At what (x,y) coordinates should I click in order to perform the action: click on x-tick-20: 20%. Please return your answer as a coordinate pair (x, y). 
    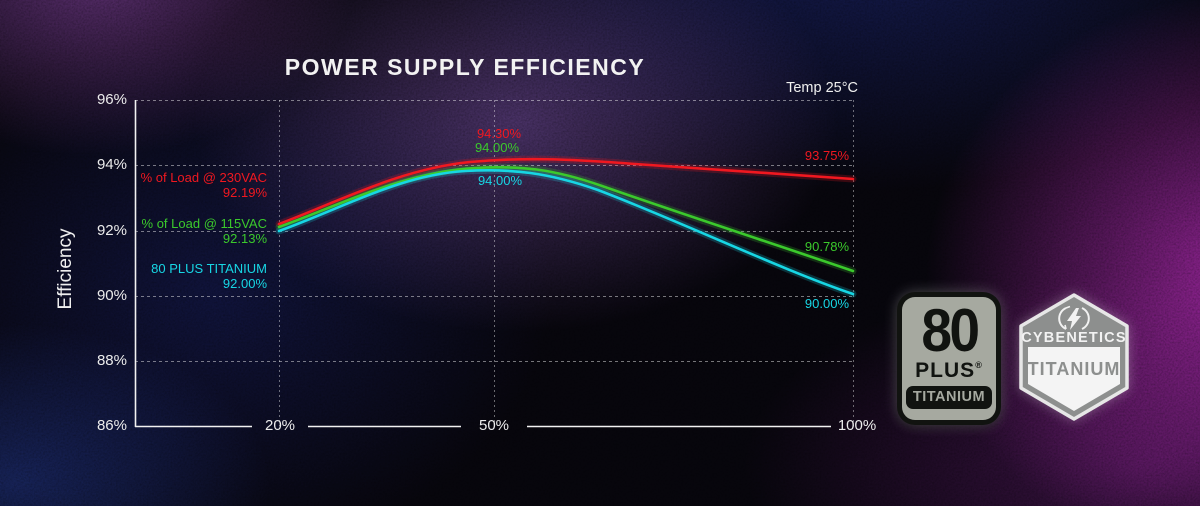
    Looking at the image, I should click on (280, 425).